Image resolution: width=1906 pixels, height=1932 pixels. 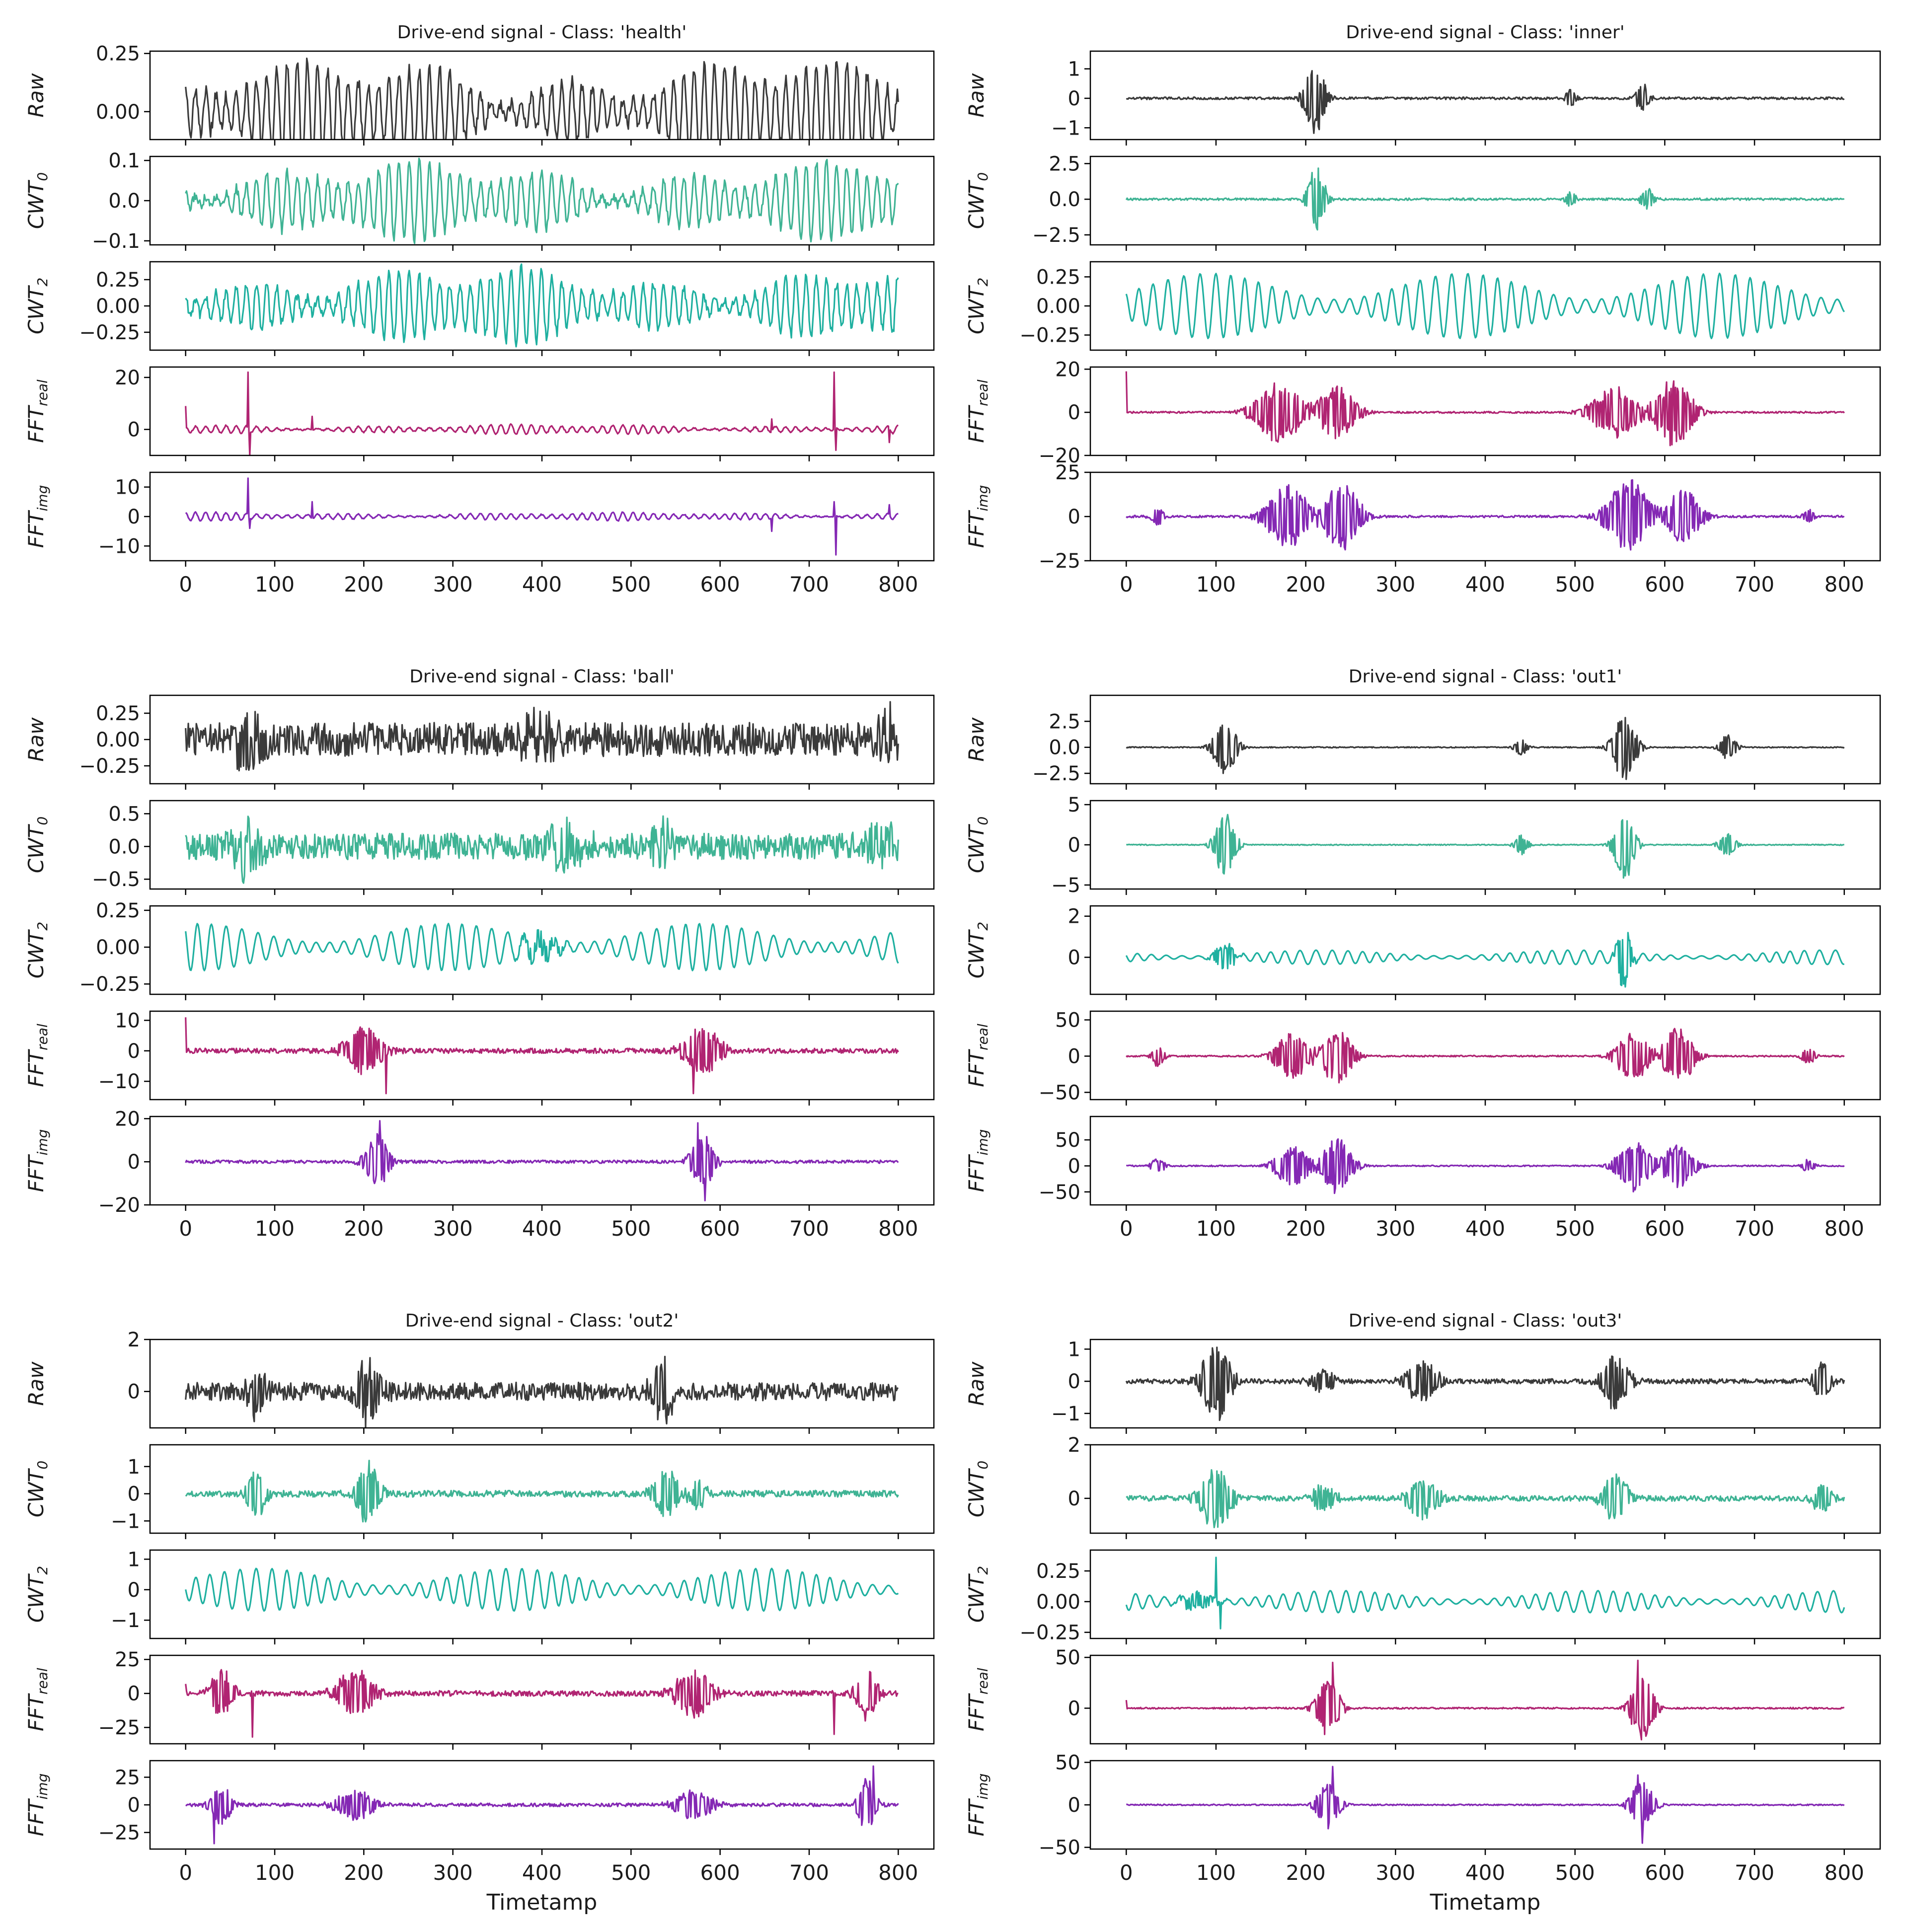 I want to click on y-axis-label-subscript: 2, so click(x=42, y=282).